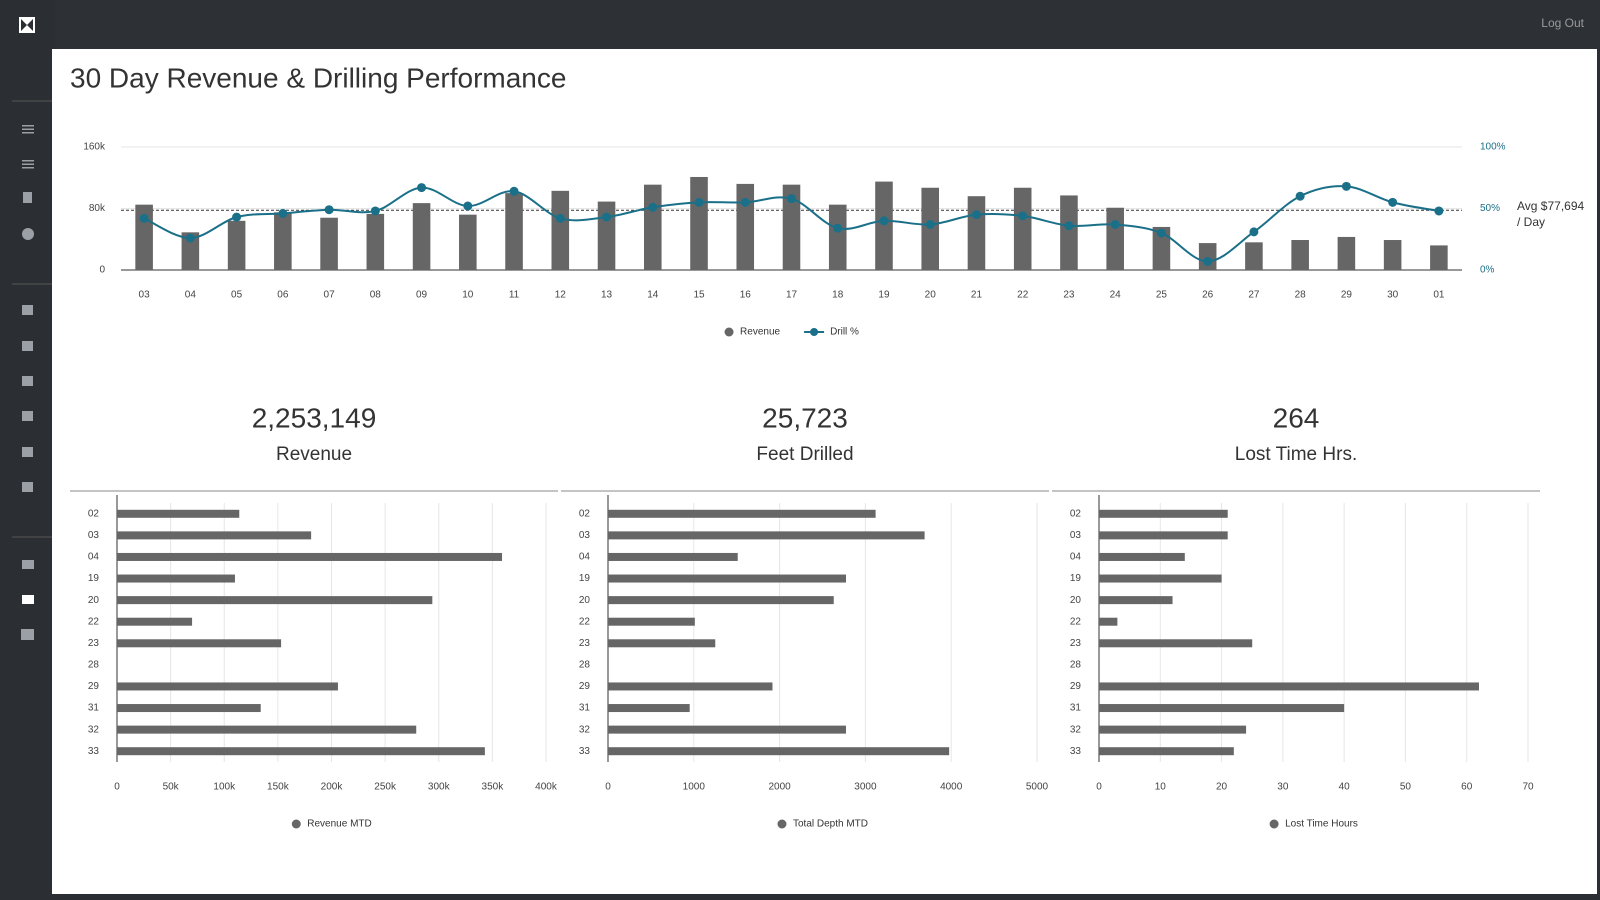 This screenshot has height=900, width=1600. Describe the element at coordinates (514, 295) in the screenshot. I see `x-tick-label: 11` at that location.